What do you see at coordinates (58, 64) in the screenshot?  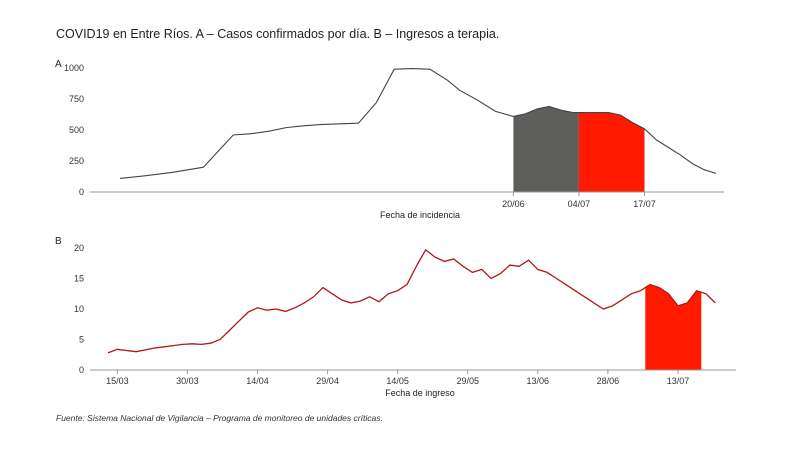 I see `panel-a-letter: A` at bounding box center [58, 64].